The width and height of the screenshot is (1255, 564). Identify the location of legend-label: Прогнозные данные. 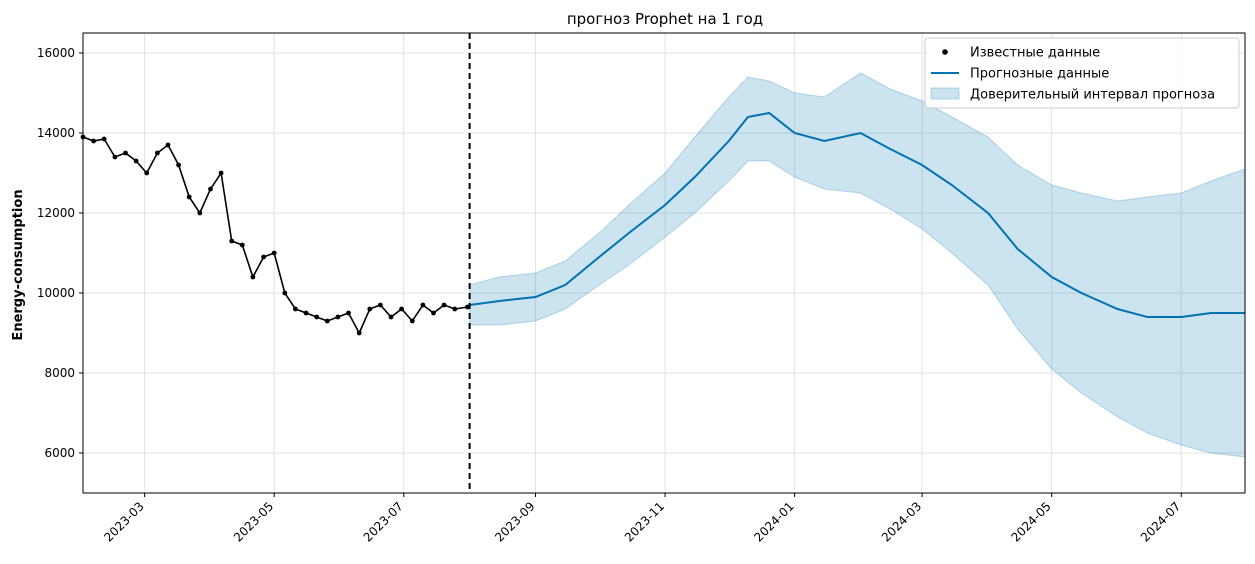
(1039, 74).